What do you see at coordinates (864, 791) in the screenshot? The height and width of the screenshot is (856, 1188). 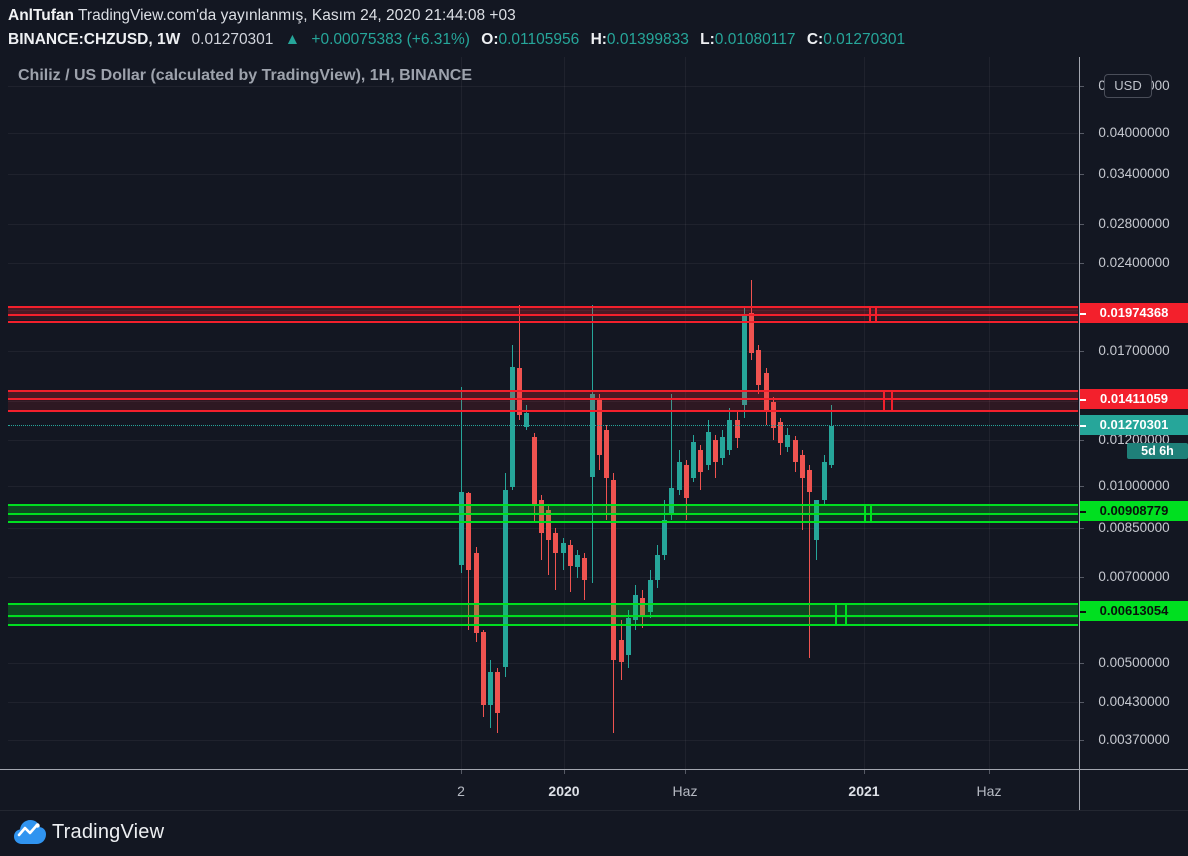 I see `time-axis-label: 2021` at bounding box center [864, 791].